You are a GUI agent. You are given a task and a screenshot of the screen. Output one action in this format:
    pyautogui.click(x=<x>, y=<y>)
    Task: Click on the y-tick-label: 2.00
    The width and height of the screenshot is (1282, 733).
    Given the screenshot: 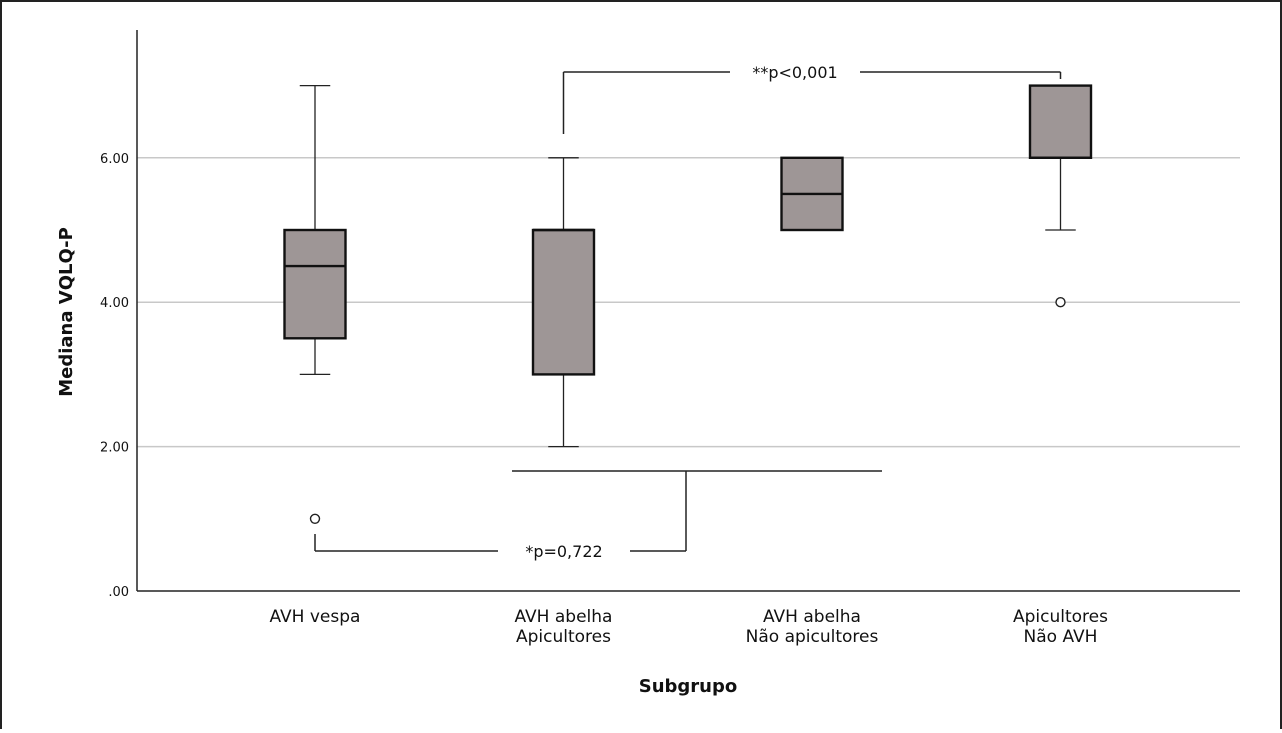 What is the action you would take?
    pyautogui.click(x=114, y=448)
    